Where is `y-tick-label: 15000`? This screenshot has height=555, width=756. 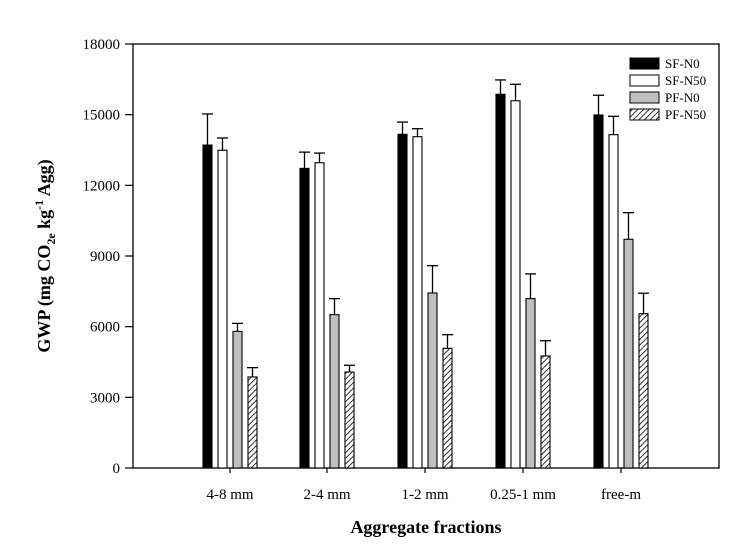
y-tick-label: 15000 is located at coordinates (102, 116).